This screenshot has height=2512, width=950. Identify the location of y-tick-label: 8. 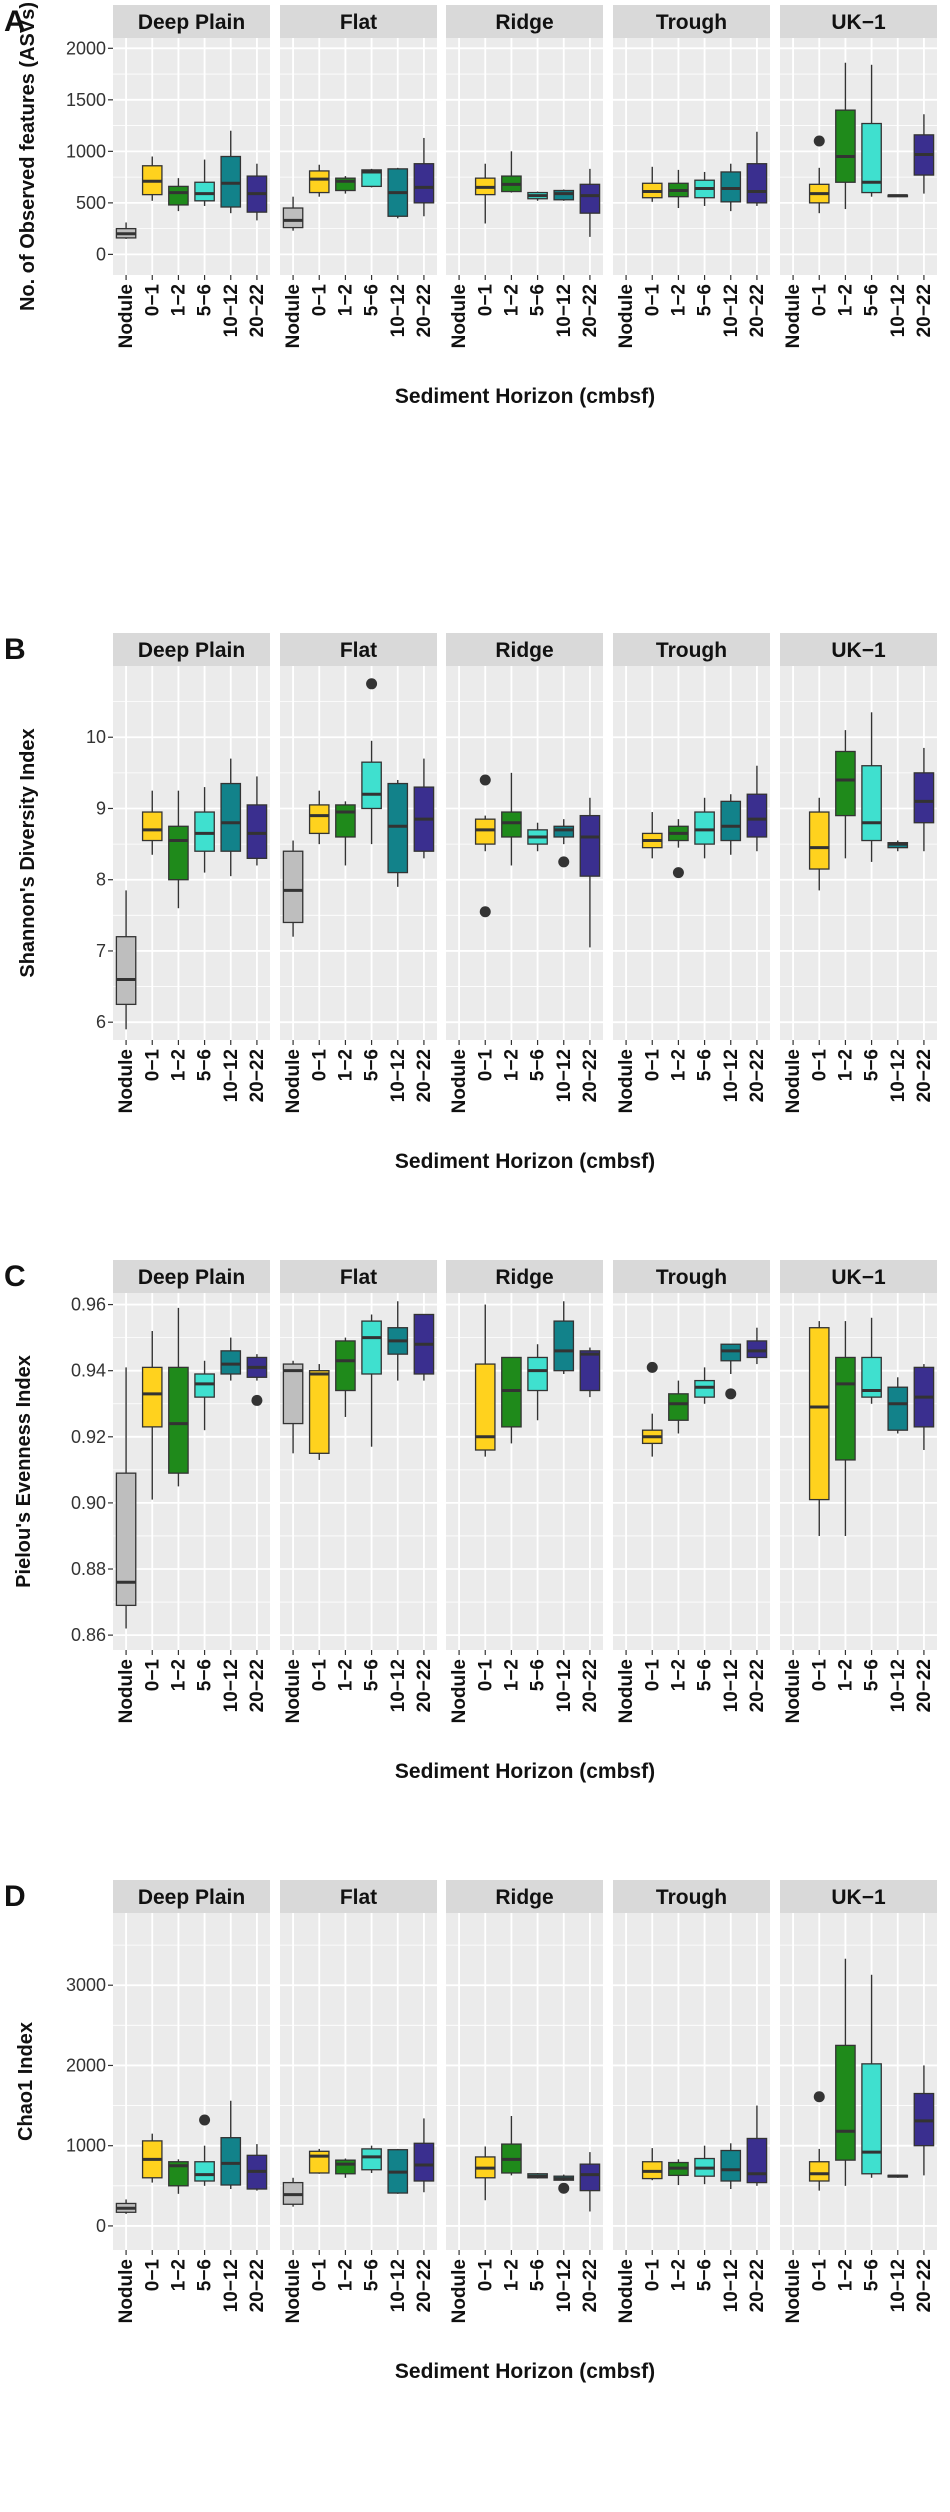
(101, 880).